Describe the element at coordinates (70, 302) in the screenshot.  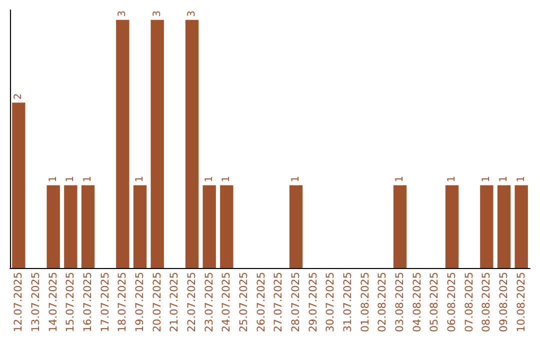
I see `x-tick-label: 15.07.2025` at that location.